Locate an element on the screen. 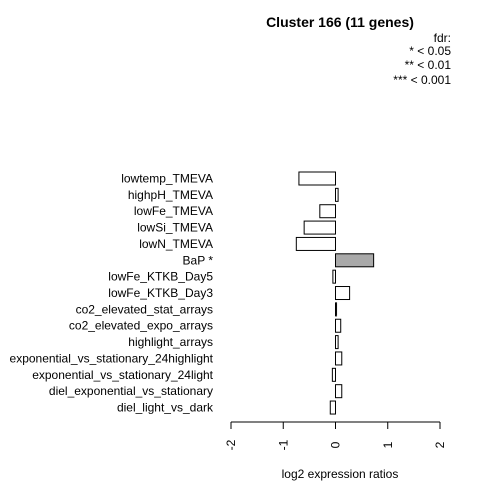 The height and width of the screenshot is (495, 480). legend-title: fdr: is located at coordinates (442, 38).